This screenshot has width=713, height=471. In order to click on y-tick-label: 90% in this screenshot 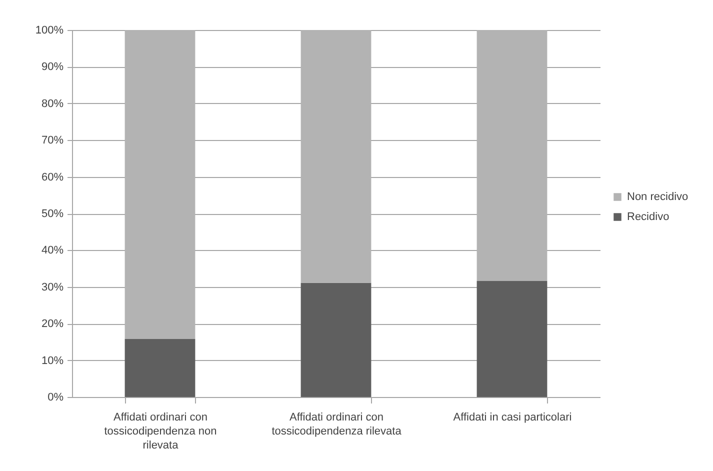, I will do `click(52, 67)`.